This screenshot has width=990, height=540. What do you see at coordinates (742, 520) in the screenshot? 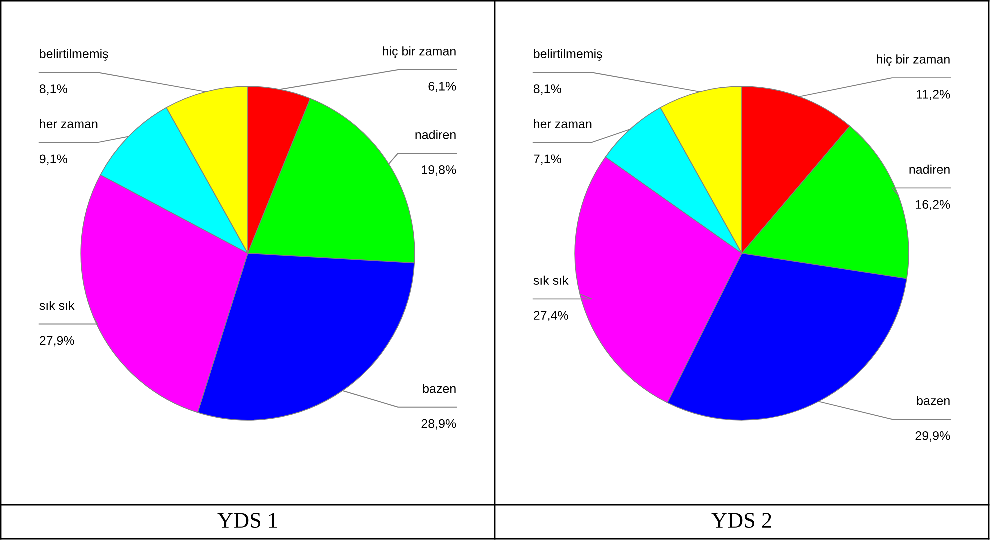
I see `text: YDS 2` at bounding box center [742, 520].